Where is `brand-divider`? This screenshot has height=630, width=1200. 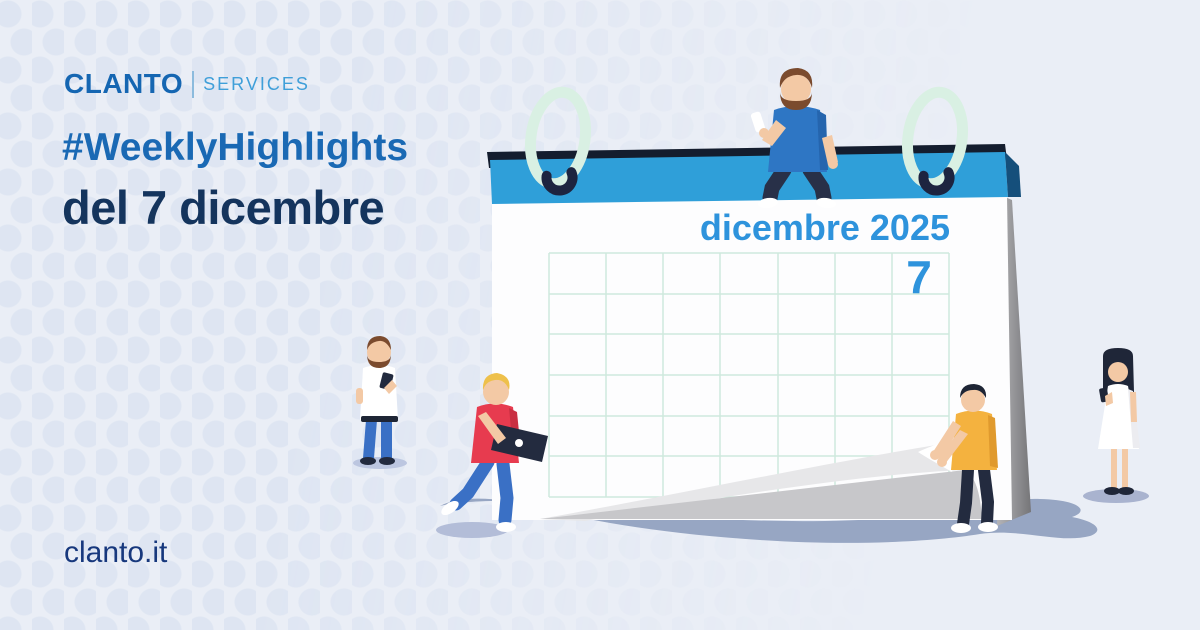
brand-divider is located at coordinates (193, 84).